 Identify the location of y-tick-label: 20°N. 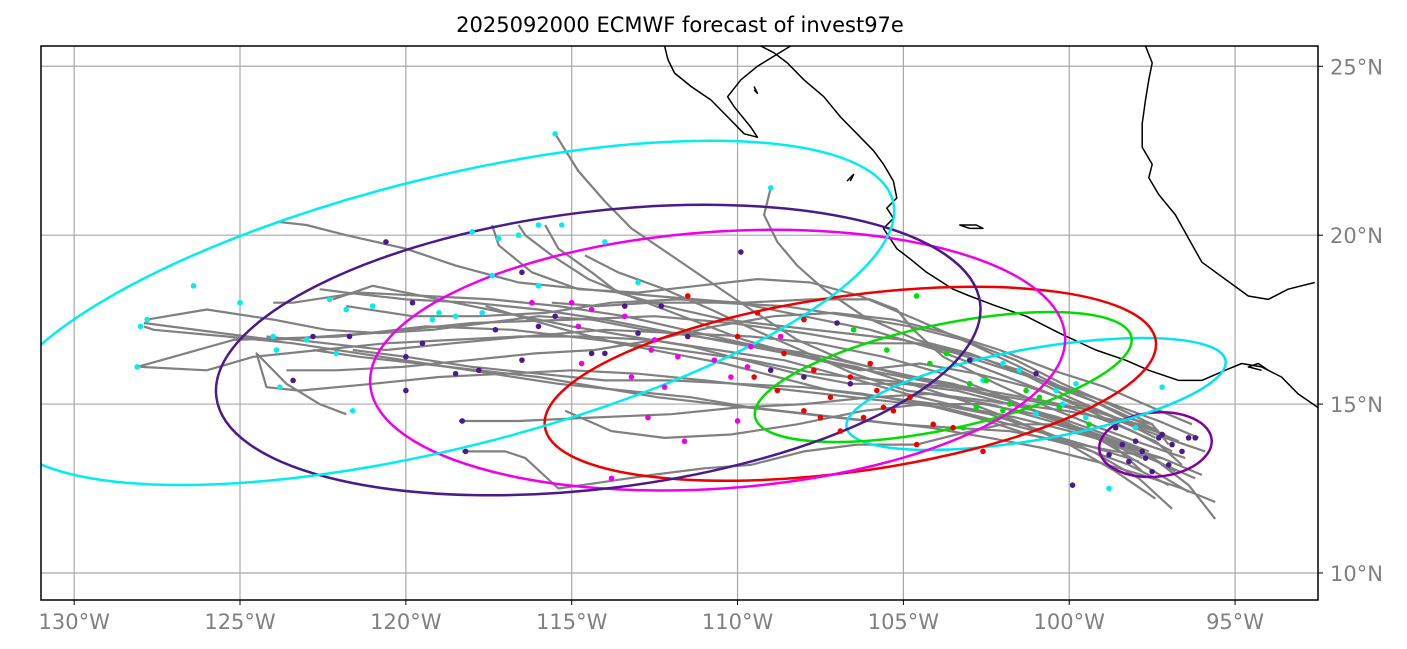
(1356, 236).